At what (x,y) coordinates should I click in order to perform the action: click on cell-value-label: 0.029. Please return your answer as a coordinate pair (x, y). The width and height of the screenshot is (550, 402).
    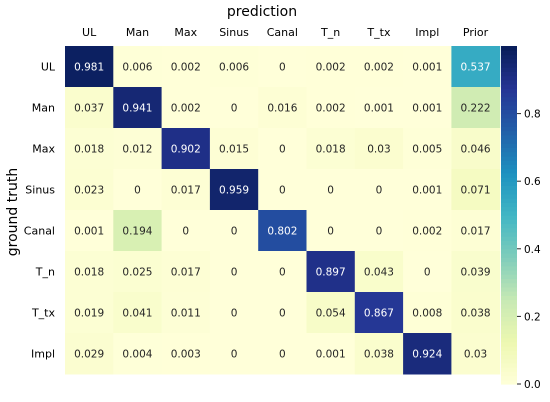
    Looking at the image, I should click on (89, 355).